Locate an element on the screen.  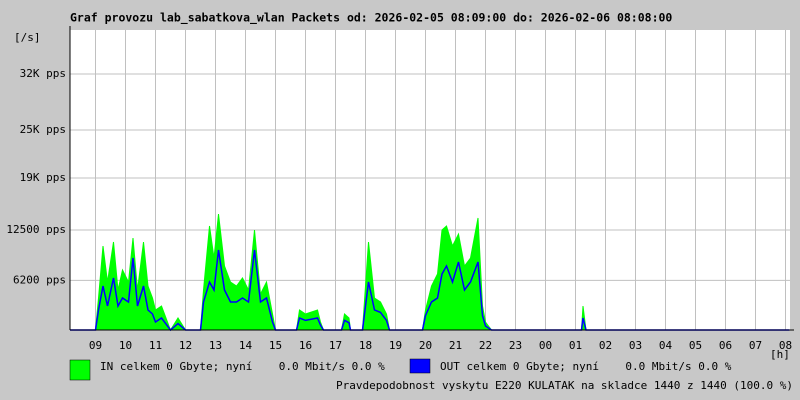
x-tick-label: 10 is located at coordinates (125, 345).